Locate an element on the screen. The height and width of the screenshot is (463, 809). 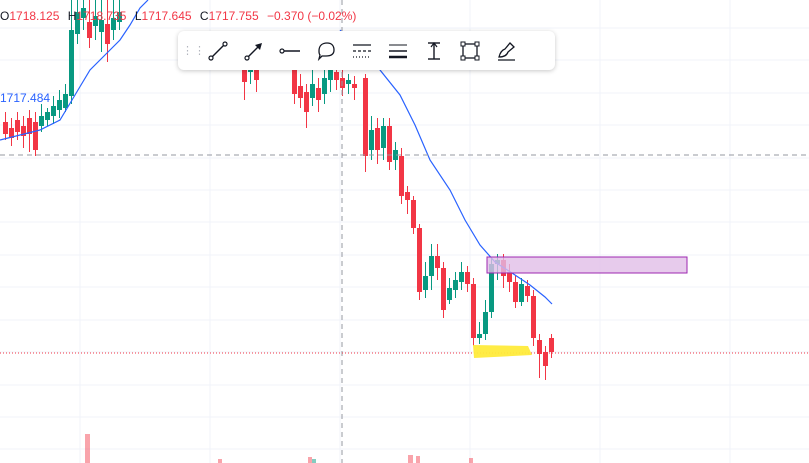
horizontal-ray-icon is located at coordinates (290, 51).